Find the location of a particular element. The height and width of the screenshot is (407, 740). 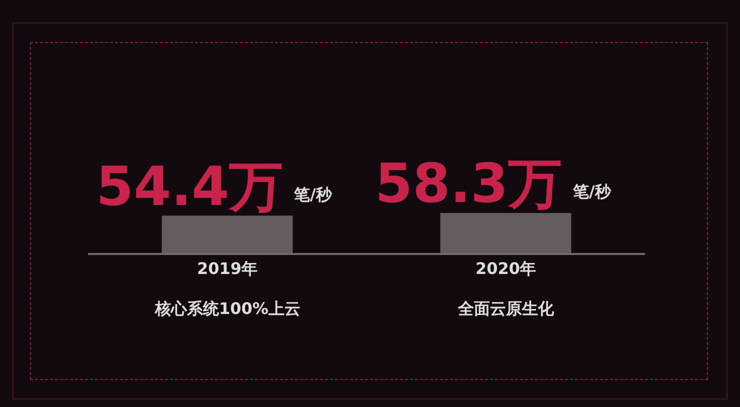

text: 核心系统100%上云 is located at coordinates (227, 308).